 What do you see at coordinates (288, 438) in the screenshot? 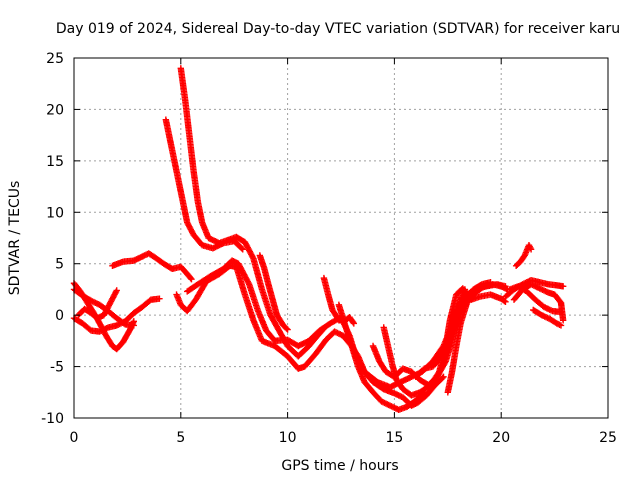
I see `x-tick-label: 10` at bounding box center [288, 438].